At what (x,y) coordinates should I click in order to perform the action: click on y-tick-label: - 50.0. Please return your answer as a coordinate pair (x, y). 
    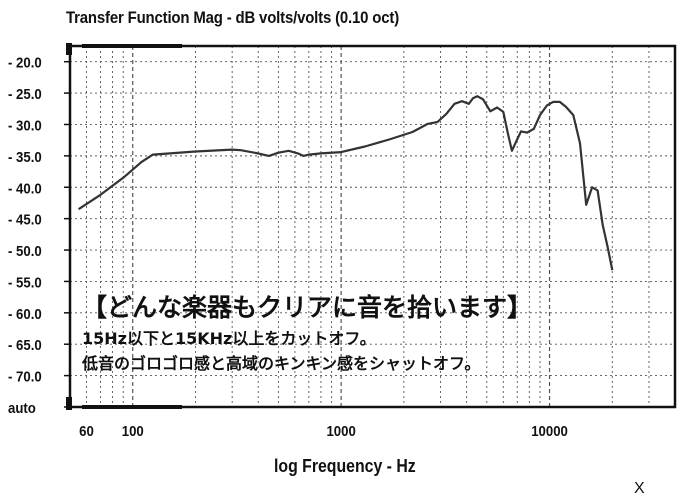
    Looking at the image, I should click on (25, 250).